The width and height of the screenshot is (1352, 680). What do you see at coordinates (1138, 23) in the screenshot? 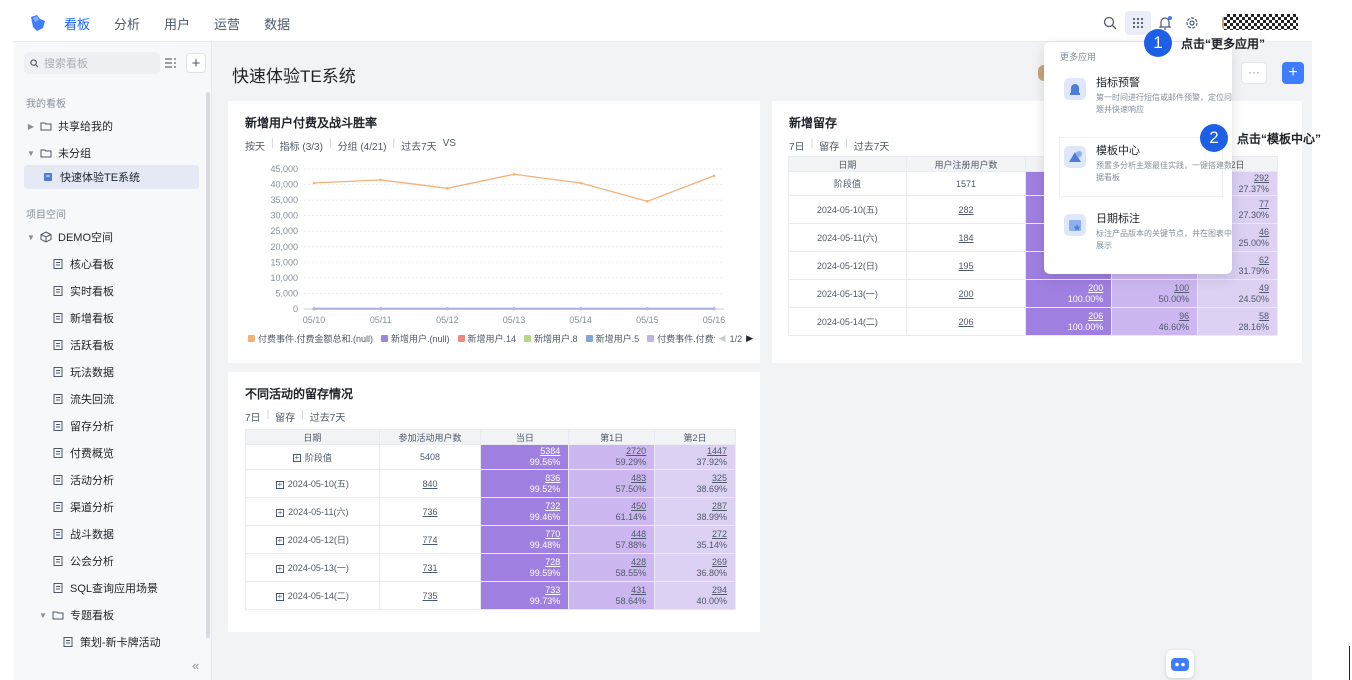
I see `more-apps-button` at bounding box center [1138, 23].